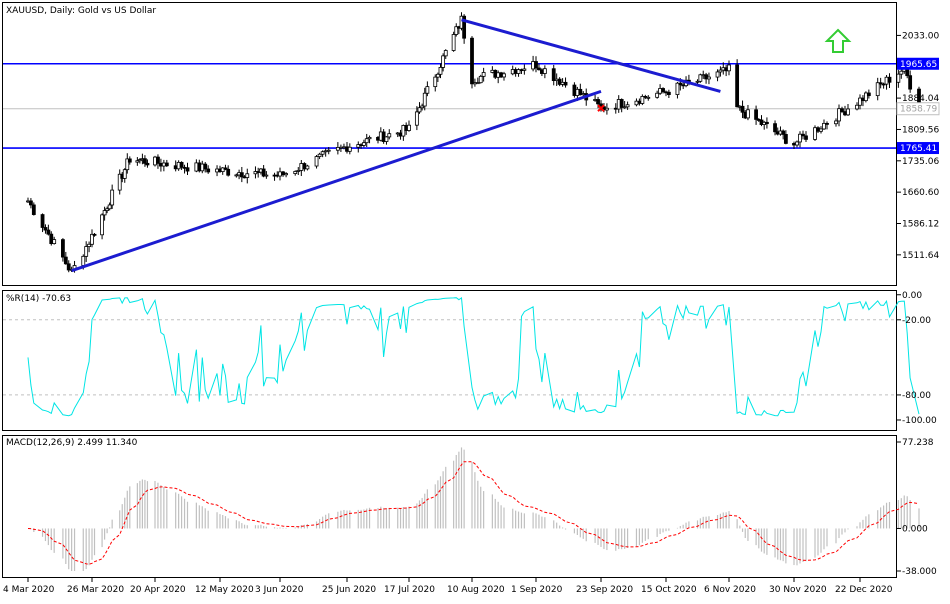  Describe the element at coordinates (798, 590) in the screenshot. I see `time-tick-label: 30 Nov 2020` at that location.